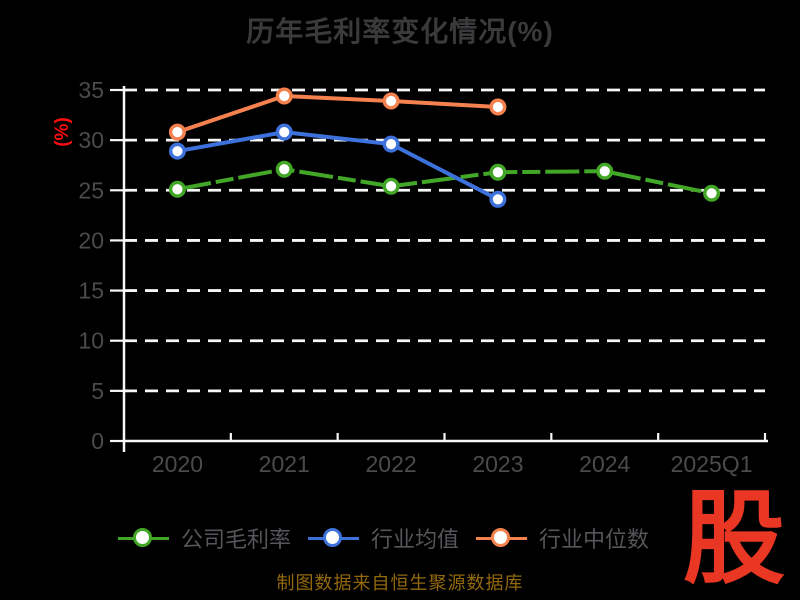 The height and width of the screenshot is (600, 800). What do you see at coordinates (604, 464) in the screenshot?
I see `x-tick-label: 2024` at bounding box center [604, 464].